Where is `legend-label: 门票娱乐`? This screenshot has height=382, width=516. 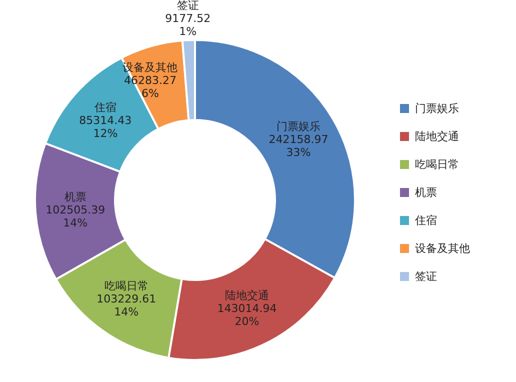
legend-label: 门票娱乐 is located at coordinates (437, 108).